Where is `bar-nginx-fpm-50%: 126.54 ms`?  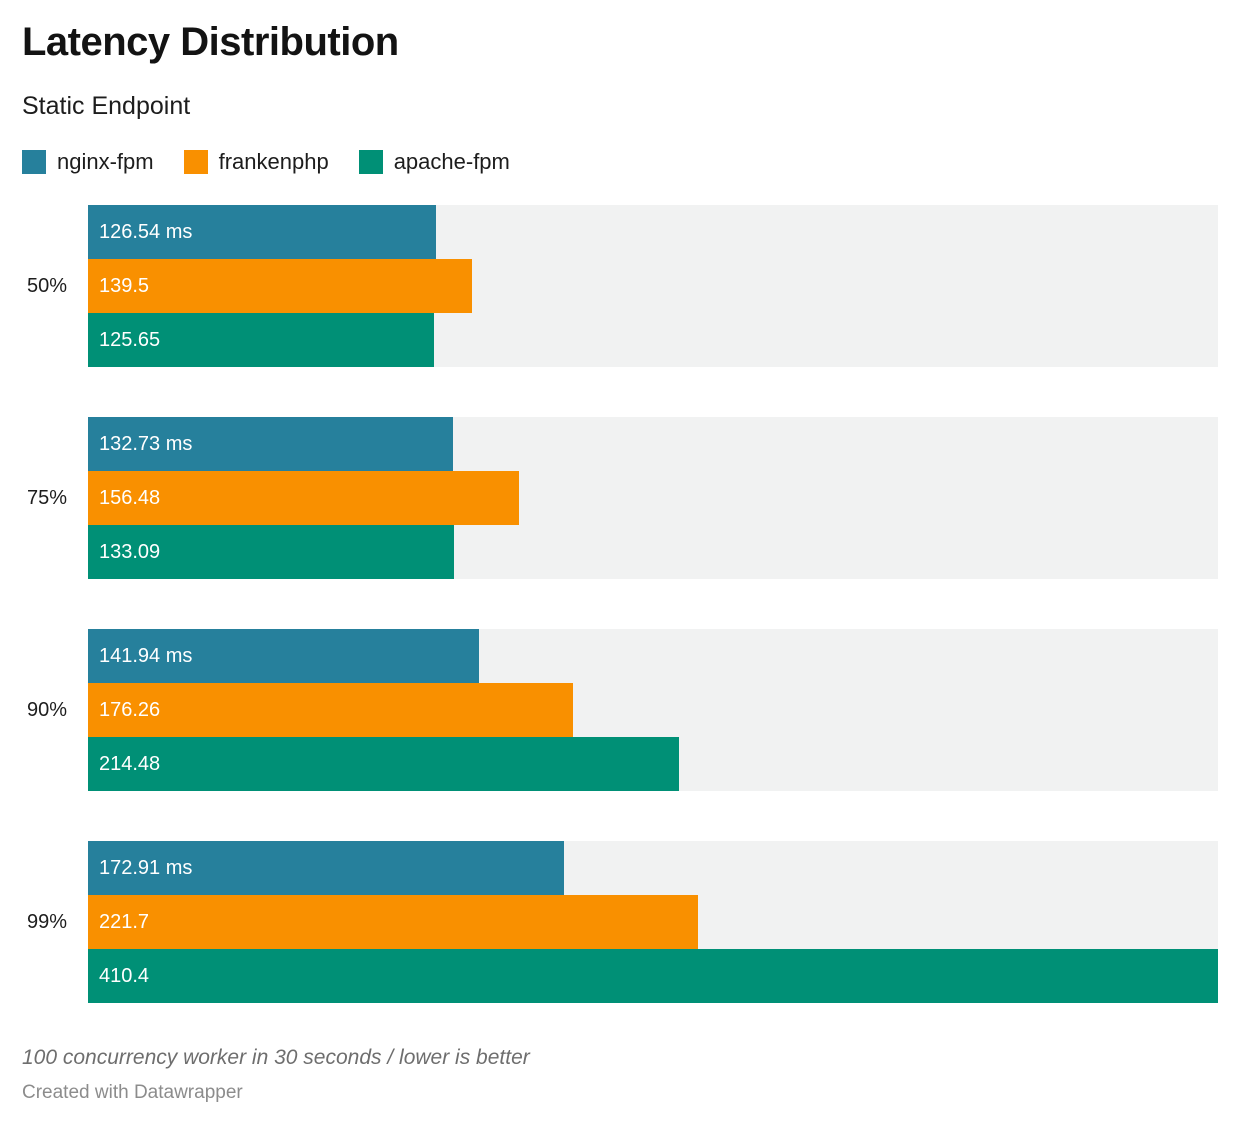
bar-nginx-fpm-50%: 126.54 ms is located at coordinates (262, 232).